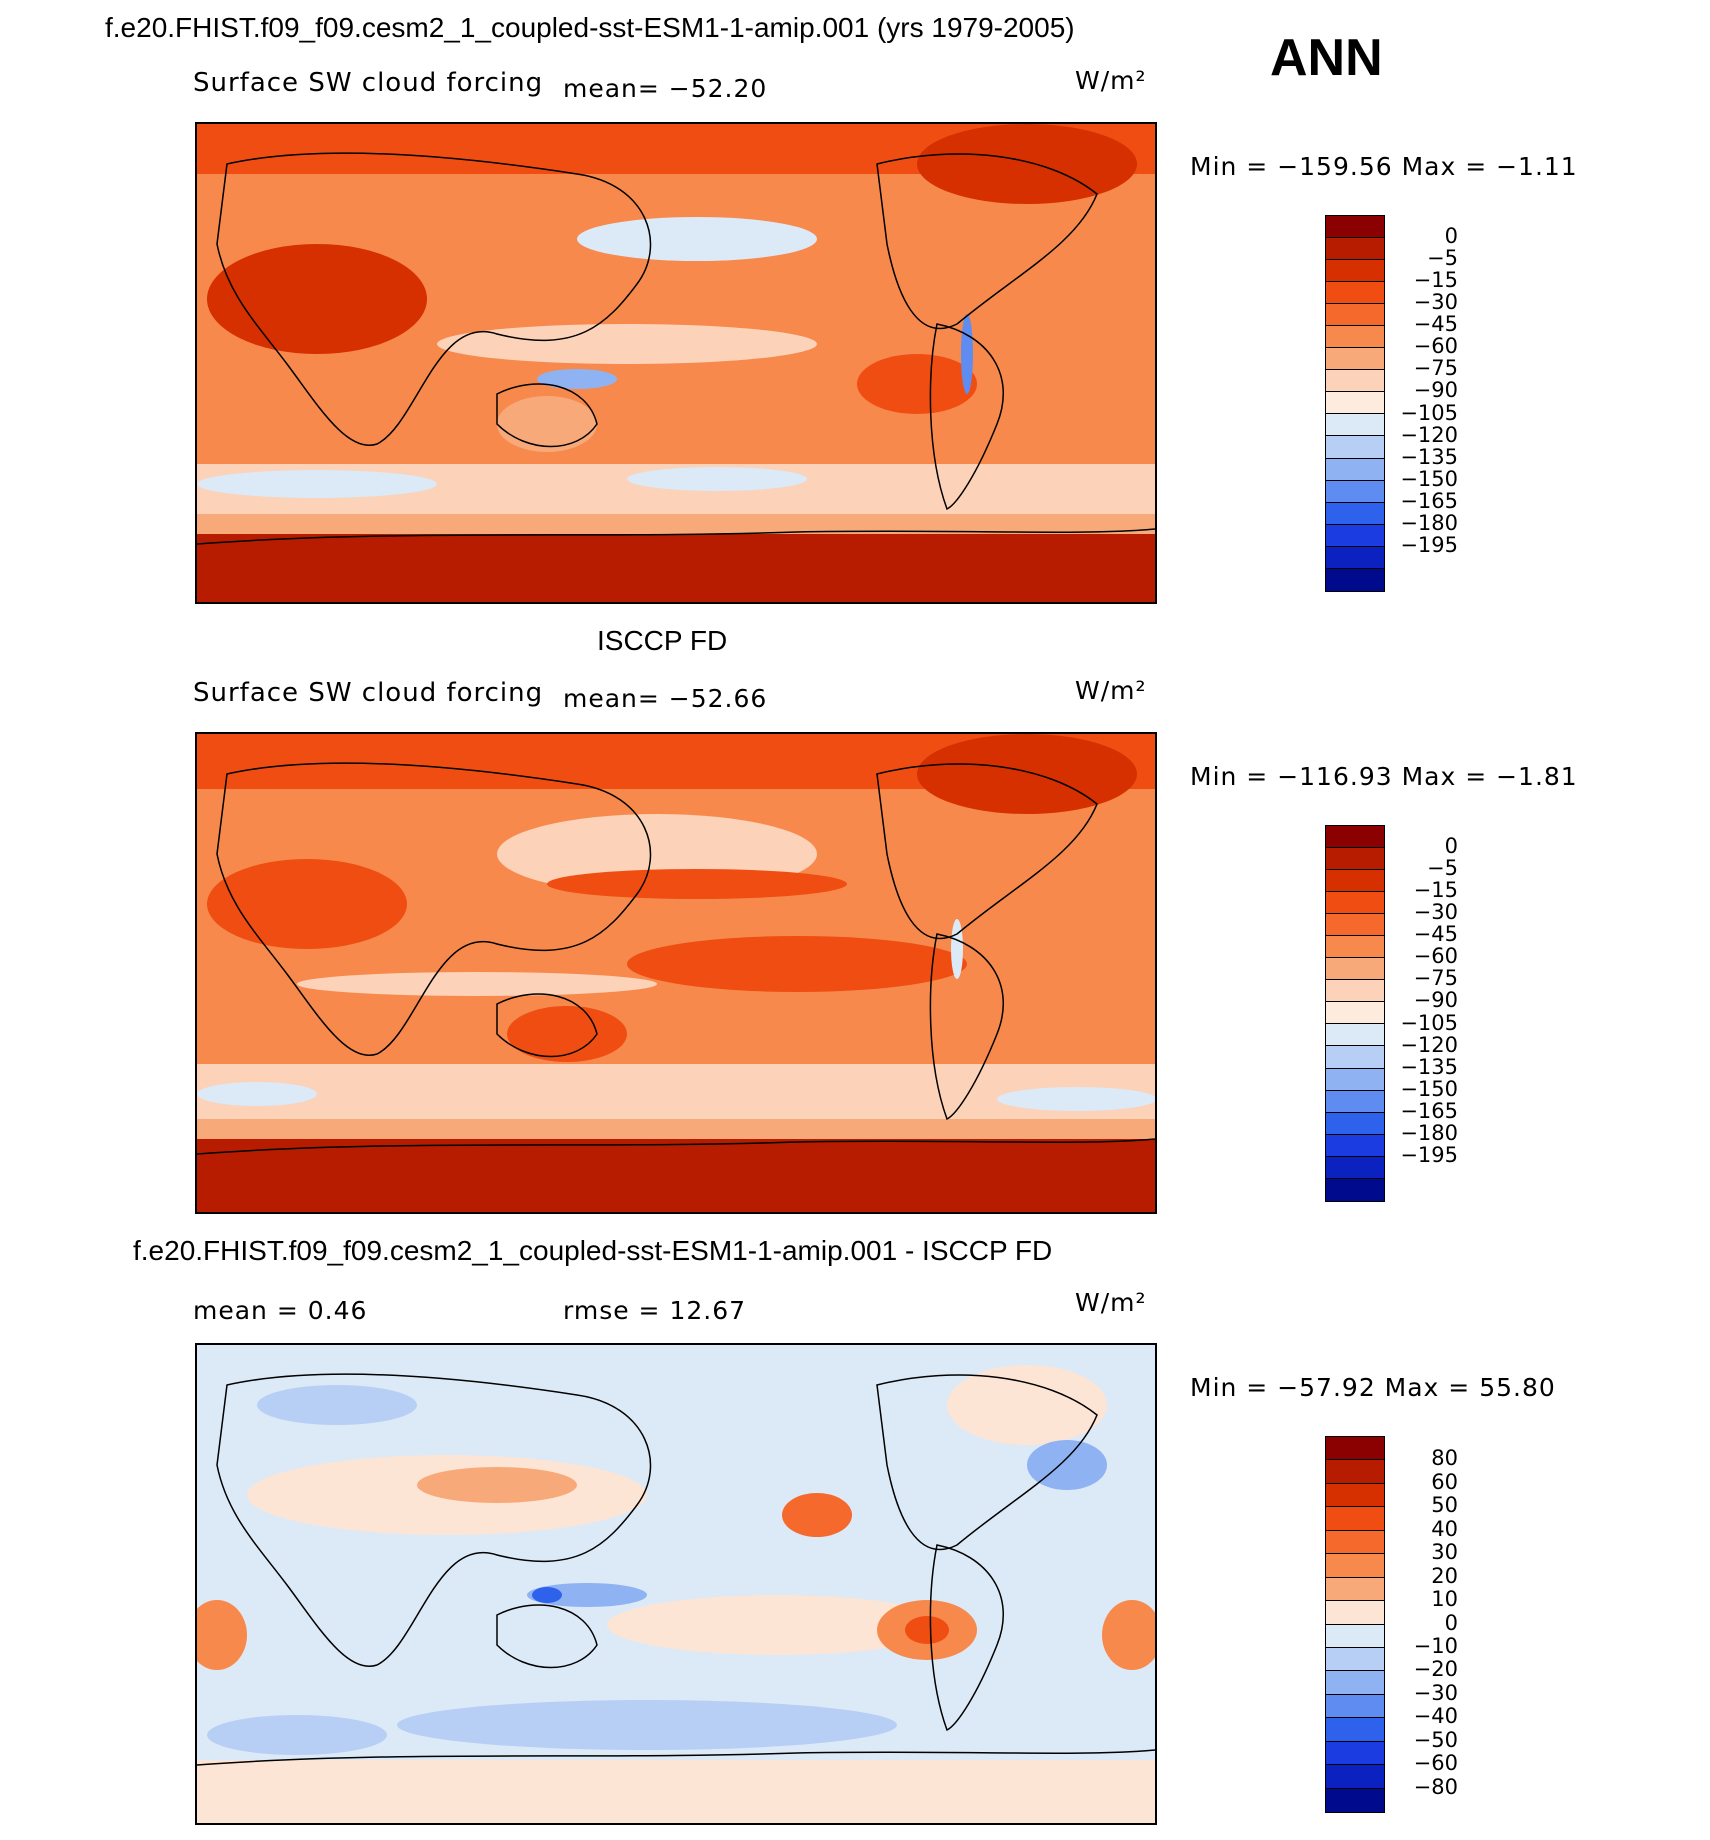 Image resolution: width=1710 pixels, height=1840 pixels. I want to click on panel-mean: mean= −52.66, so click(665, 698).